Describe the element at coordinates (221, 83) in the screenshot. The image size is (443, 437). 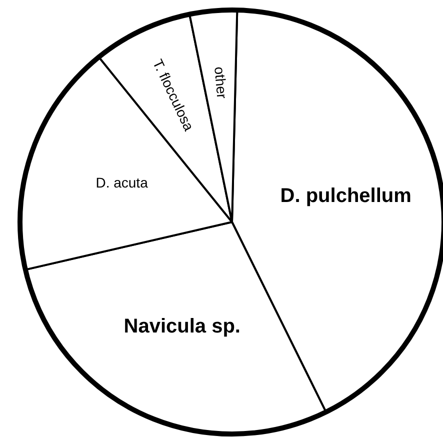
I see `slice-label: other` at that location.